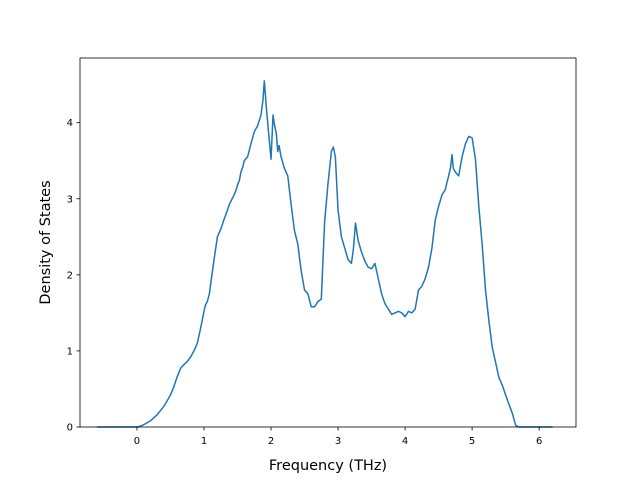 Image resolution: width=640 pixels, height=480 pixels. What do you see at coordinates (70, 275) in the screenshot?
I see `y-tick-label: 2` at bounding box center [70, 275].